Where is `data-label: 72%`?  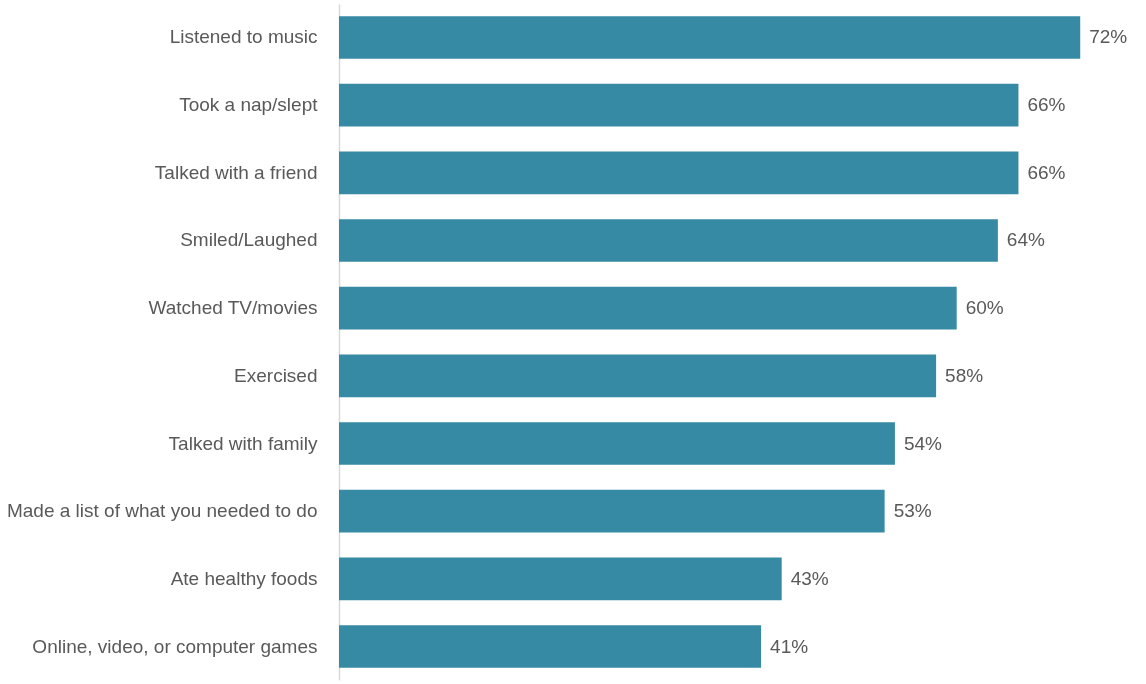
data-label: 72% is located at coordinates (1108, 37).